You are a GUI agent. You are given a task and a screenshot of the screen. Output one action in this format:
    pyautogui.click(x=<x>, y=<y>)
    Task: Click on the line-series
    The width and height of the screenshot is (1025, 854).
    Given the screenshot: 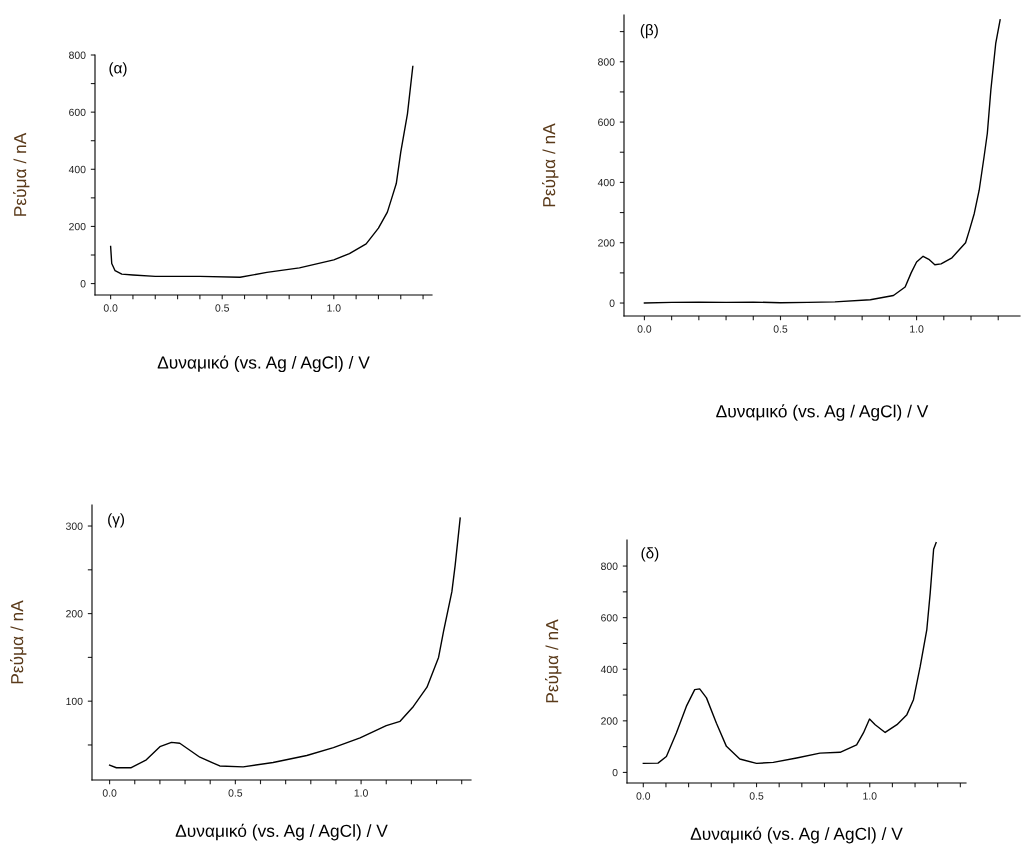 What is the action you would take?
    pyautogui.click(x=789, y=653)
    